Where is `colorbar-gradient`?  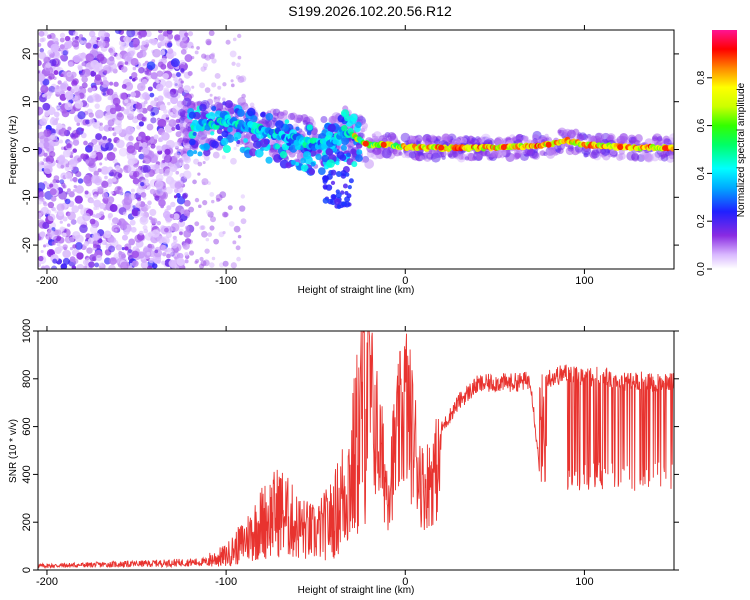
colorbar-gradient is located at coordinates (724, 149).